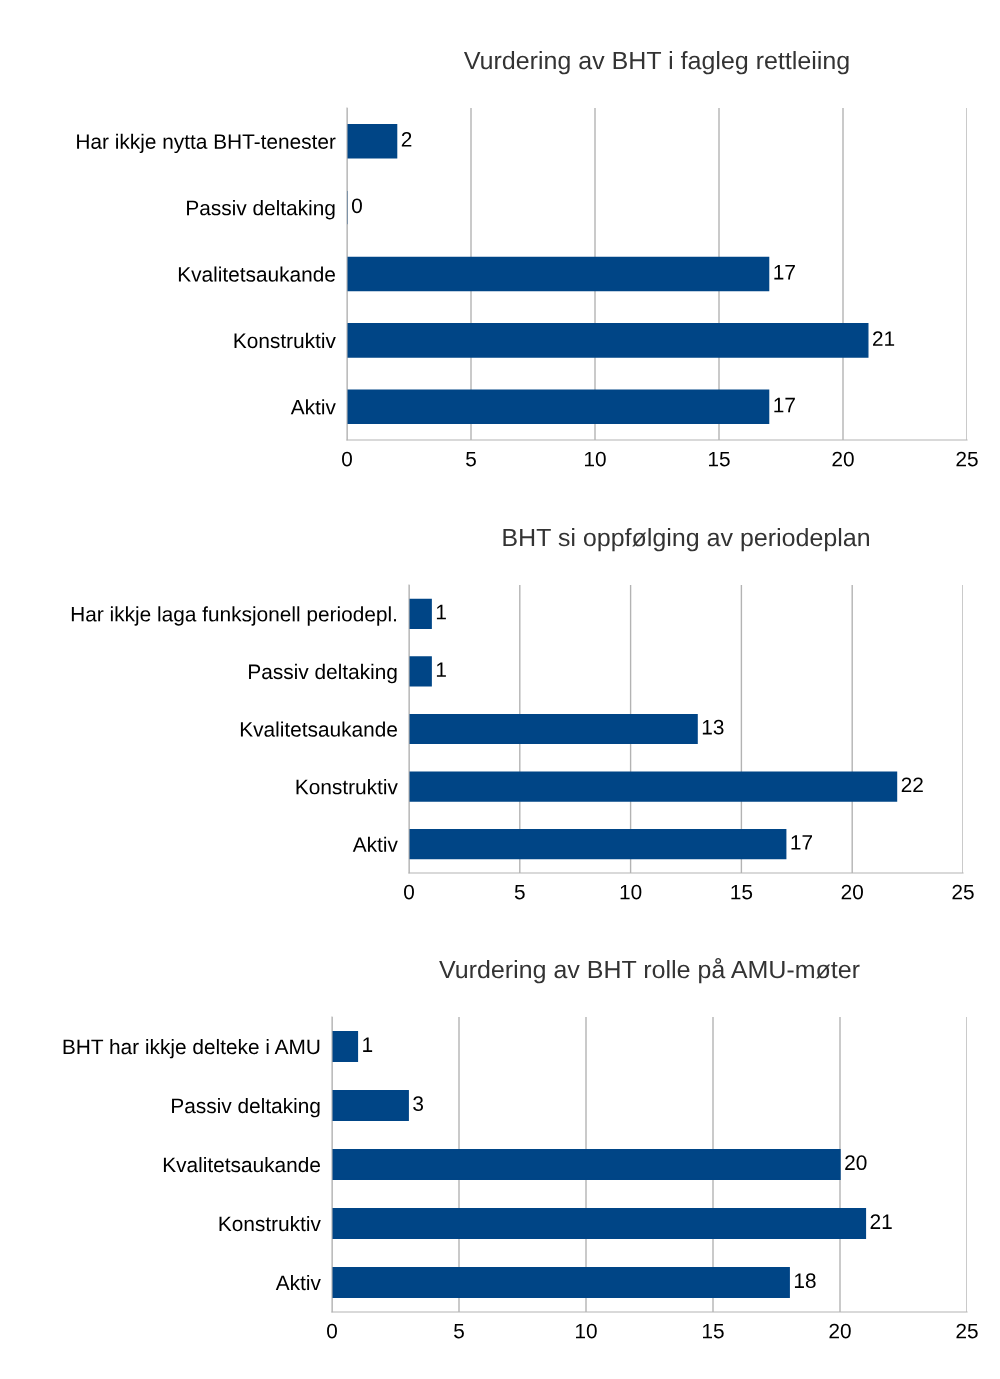  Describe the element at coordinates (686, 539) in the screenshot. I see `chart-title: BHT si oppfølging av periodeplan` at that location.